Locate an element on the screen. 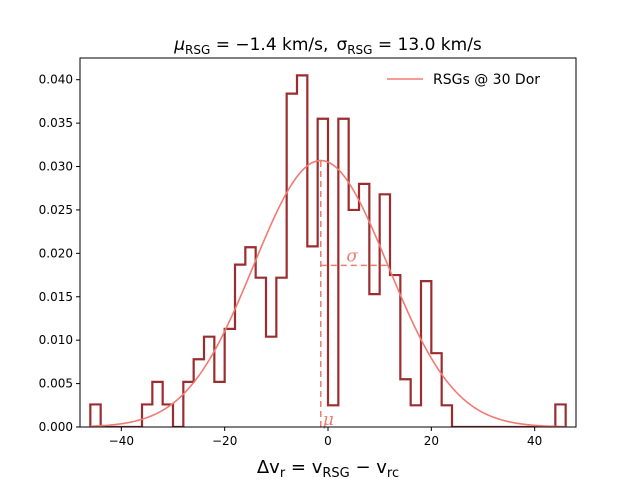 The image size is (640, 480). y-tick-label: 0.000 is located at coordinates (56, 427).